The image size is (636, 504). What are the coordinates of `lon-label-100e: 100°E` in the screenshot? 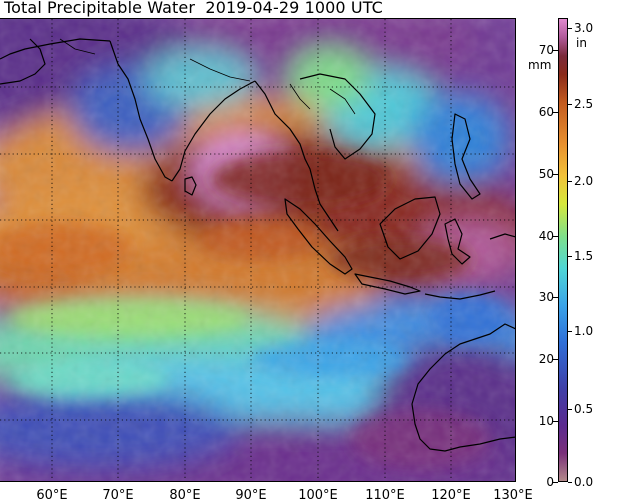 It's located at (318, 495).